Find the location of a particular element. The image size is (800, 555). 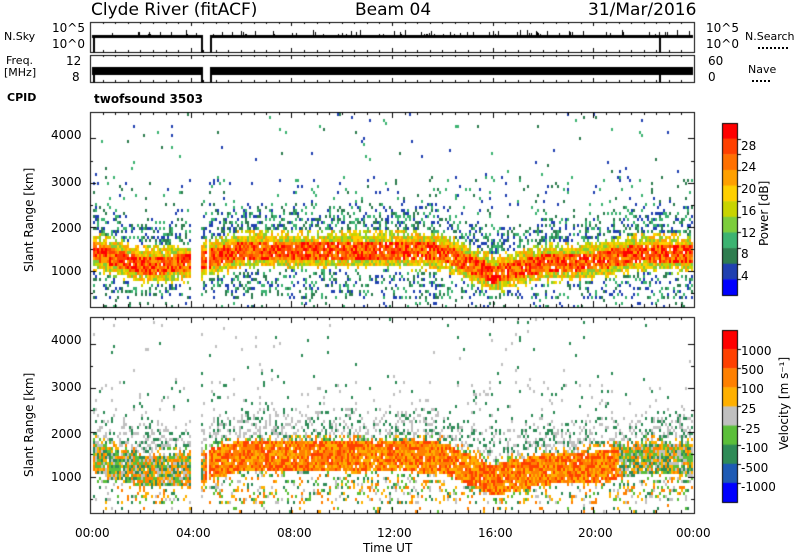

vel-cbar-tick-100: 100 is located at coordinates (752, 389).